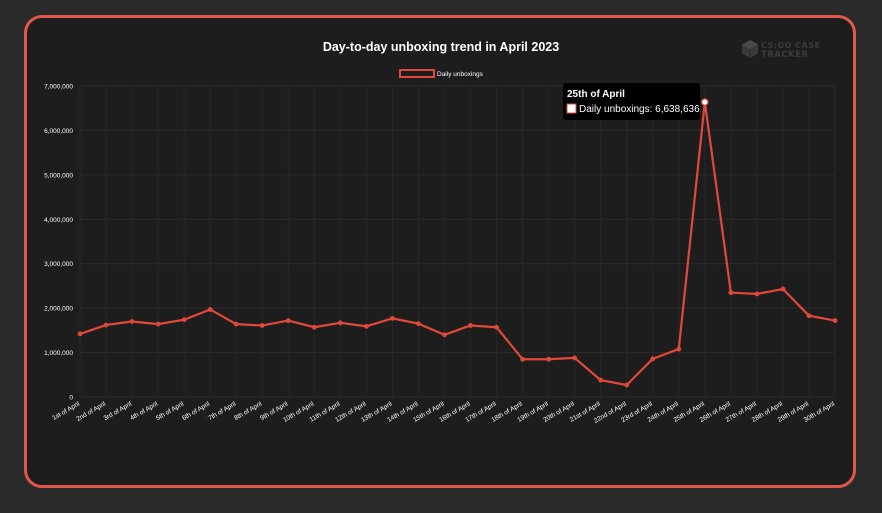  Describe the element at coordinates (571, 108) in the screenshot. I see `tooltip-swatch` at that location.